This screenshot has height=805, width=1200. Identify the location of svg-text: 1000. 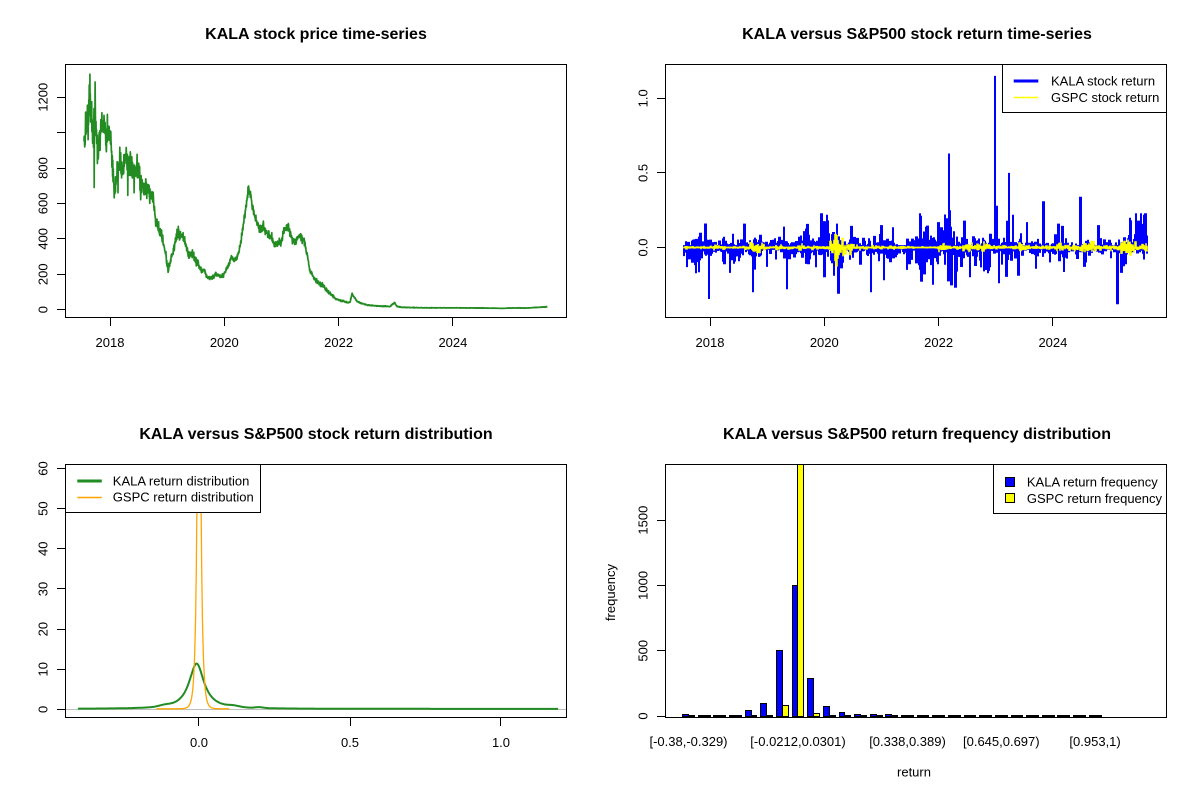
(642, 585).